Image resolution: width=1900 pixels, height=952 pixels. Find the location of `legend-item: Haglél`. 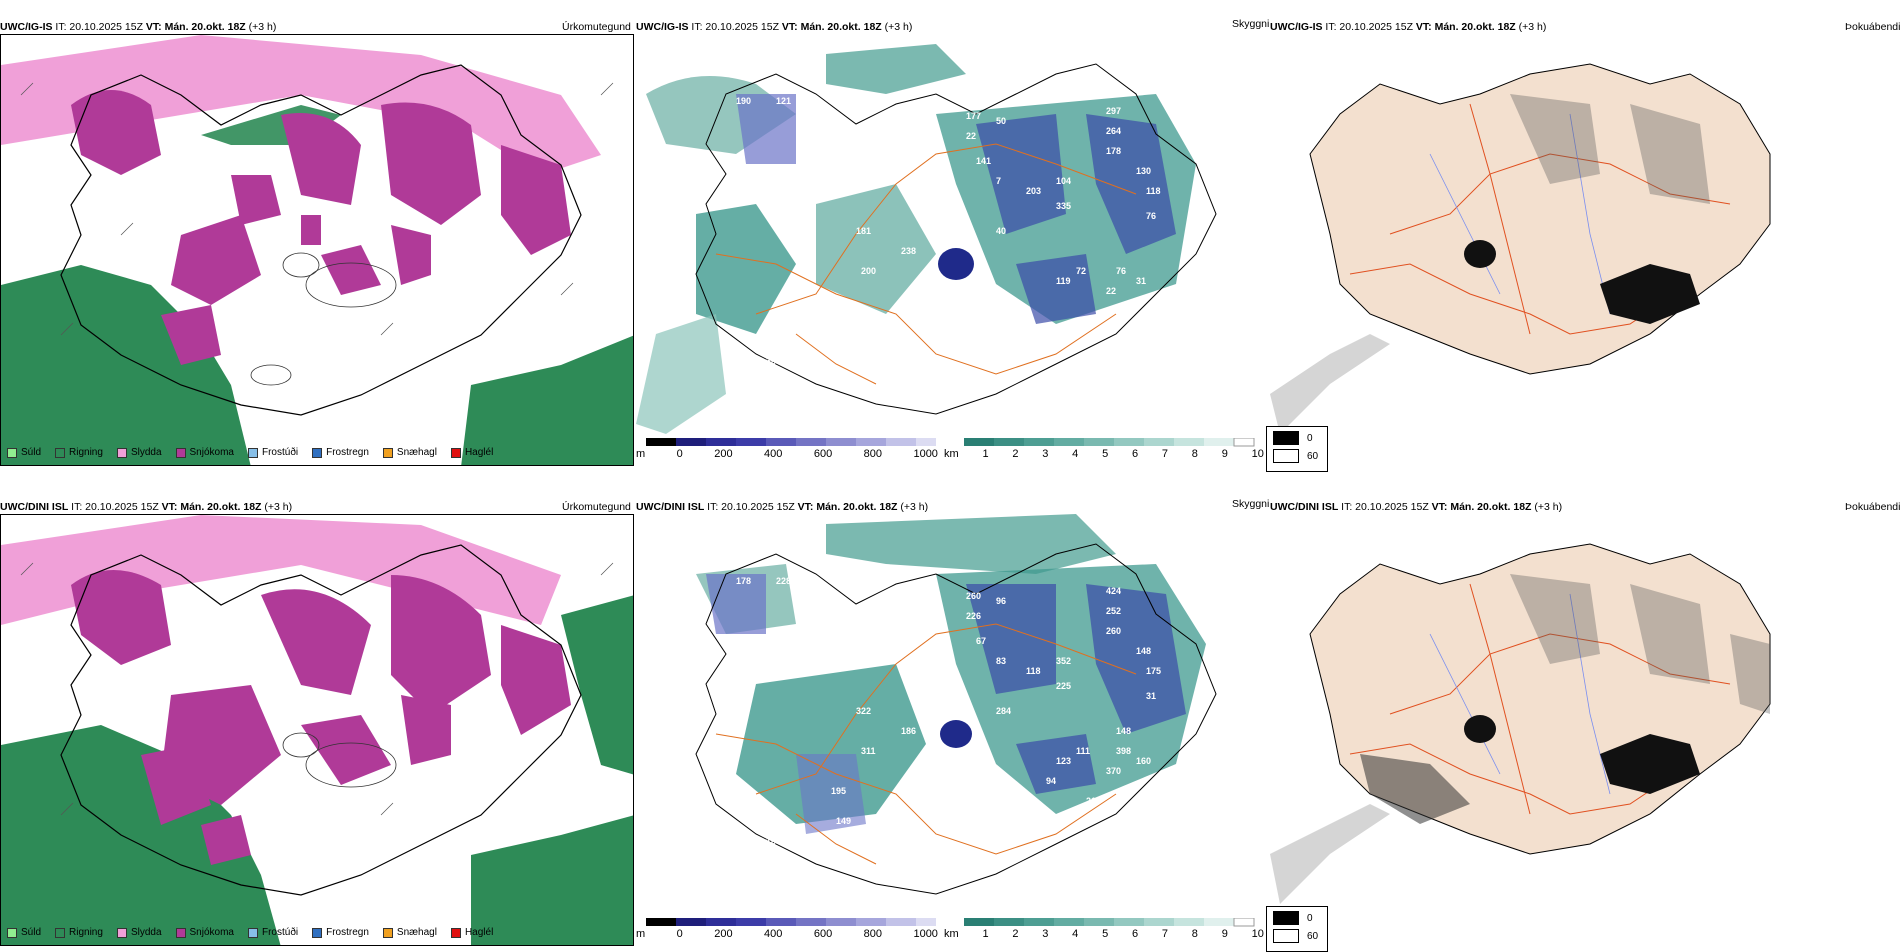

legend-item: Haglél is located at coordinates (471, 932).